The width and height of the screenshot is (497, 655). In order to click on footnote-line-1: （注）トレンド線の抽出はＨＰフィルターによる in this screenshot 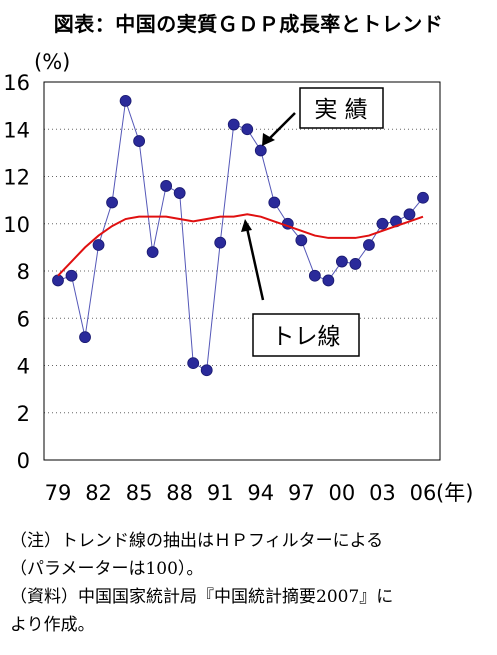, I will do `click(197, 541)`.